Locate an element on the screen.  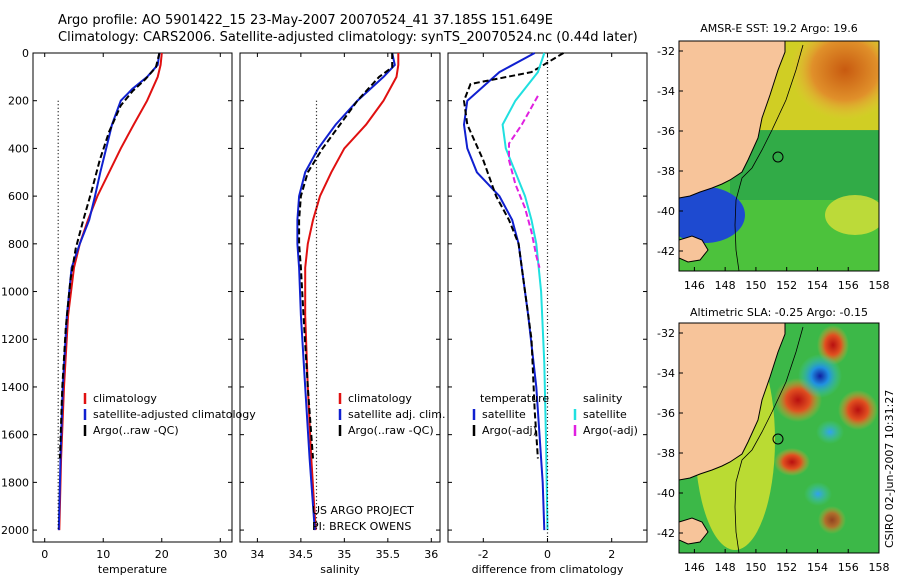
depth-tick-label: 800 is located at coordinates (18, 244).